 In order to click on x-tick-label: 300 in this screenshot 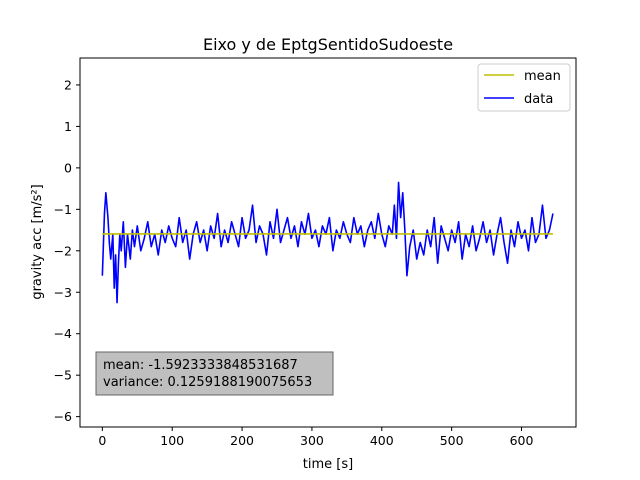, I will do `click(312, 440)`.